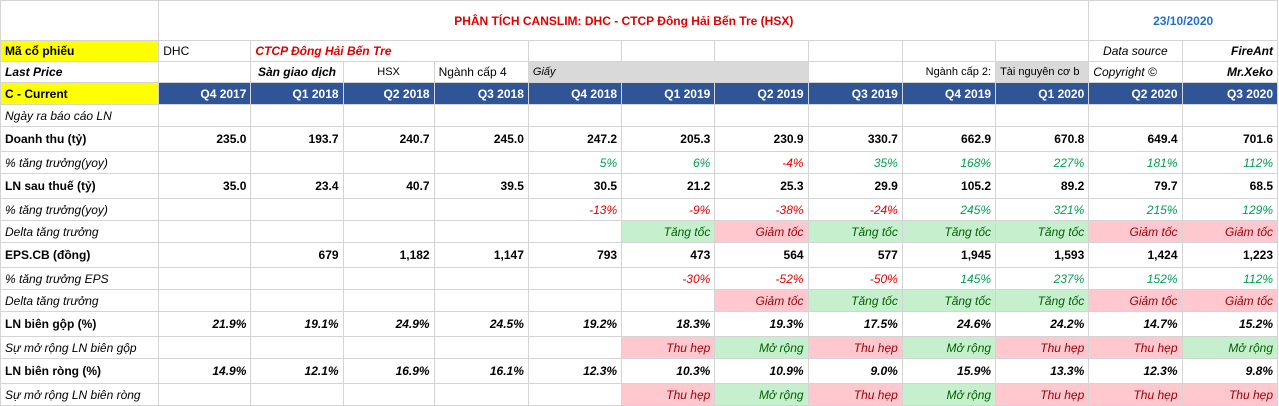 The height and width of the screenshot is (406, 1279). Describe the element at coordinates (205, 72) in the screenshot. I see `last-price-value` at that location.